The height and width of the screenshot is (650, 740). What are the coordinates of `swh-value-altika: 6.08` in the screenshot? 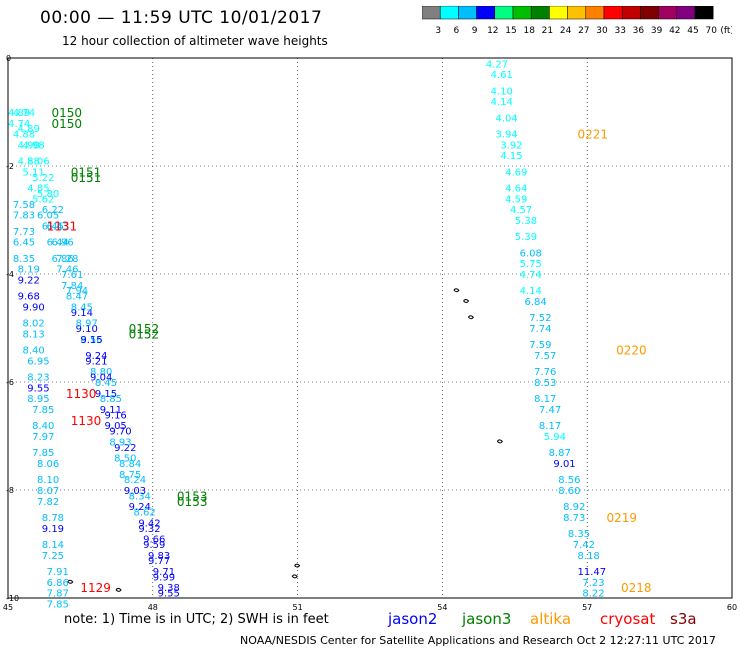 It's located at (531, 253).